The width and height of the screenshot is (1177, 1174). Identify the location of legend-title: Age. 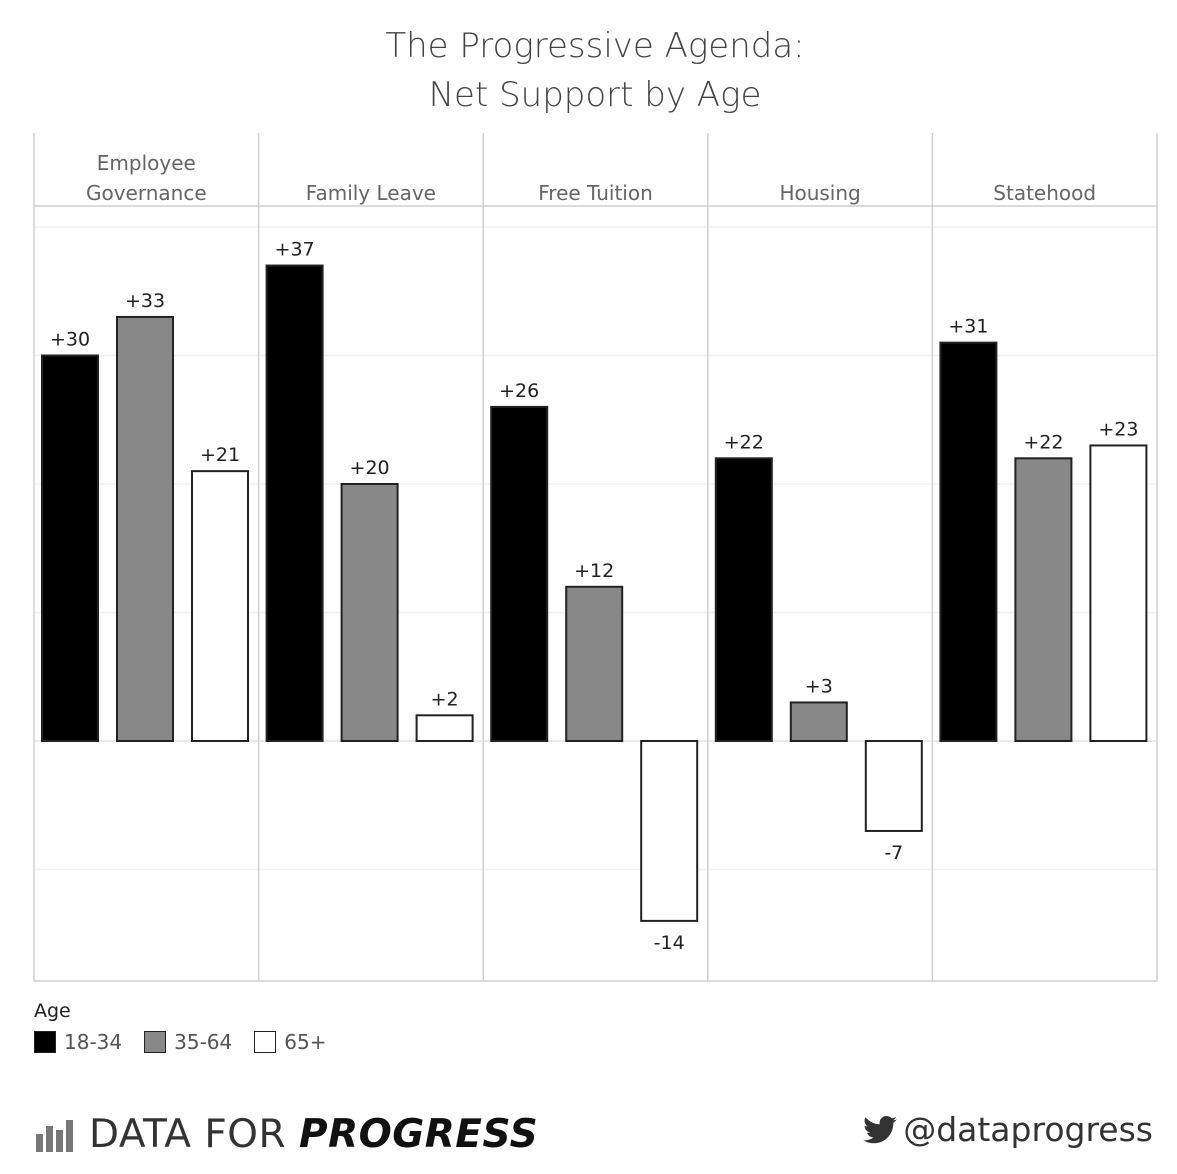
(52, 1011).